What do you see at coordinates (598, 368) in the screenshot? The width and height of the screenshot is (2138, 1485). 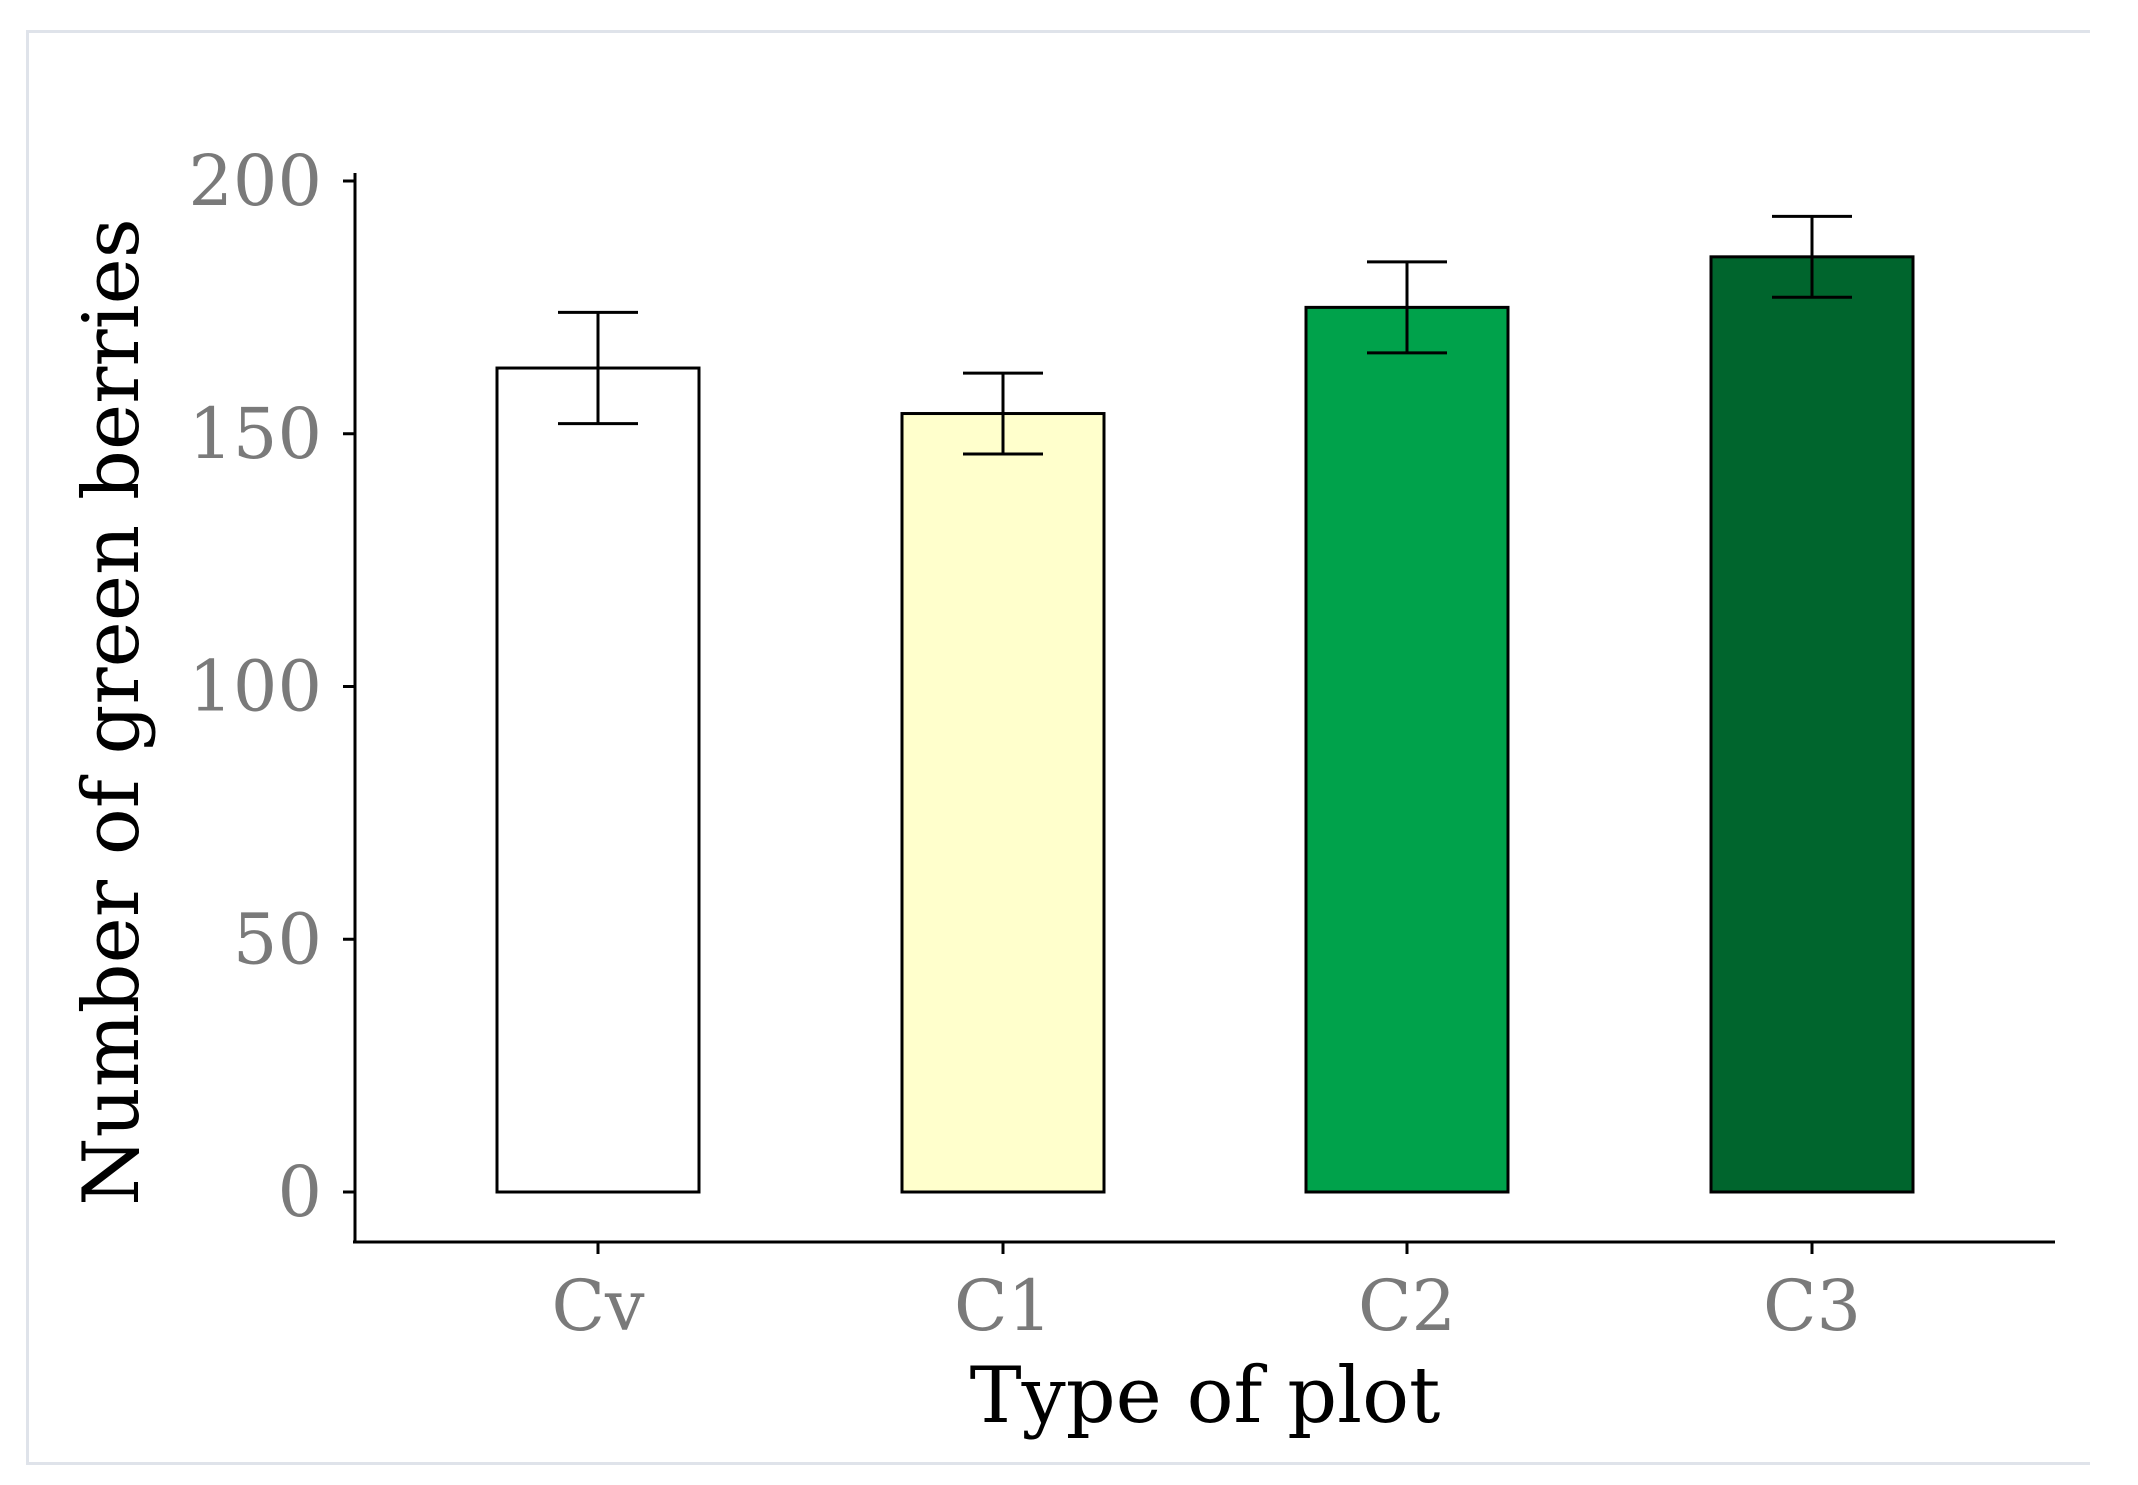 I see `error-bar-cv` at bounding box center [598, 368].